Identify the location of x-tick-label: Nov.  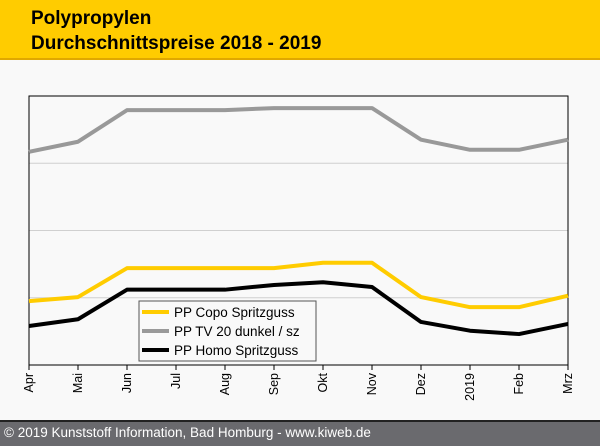
(372, 383).